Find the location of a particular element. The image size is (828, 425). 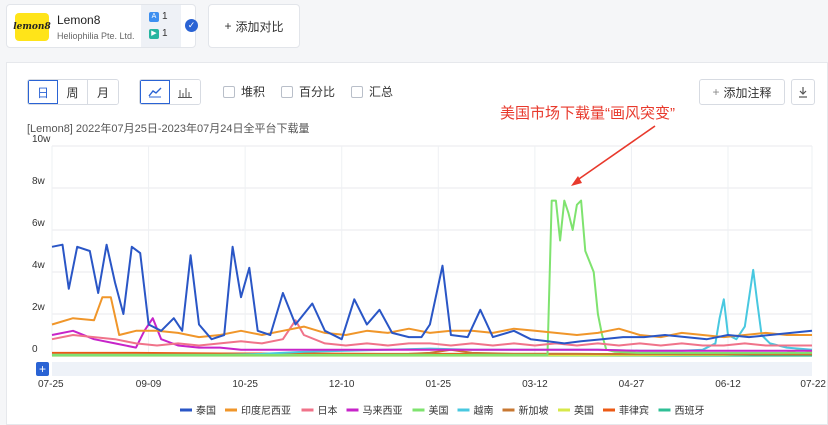

add-compare-label: 添加对比 is located at coordinates (259, 26).